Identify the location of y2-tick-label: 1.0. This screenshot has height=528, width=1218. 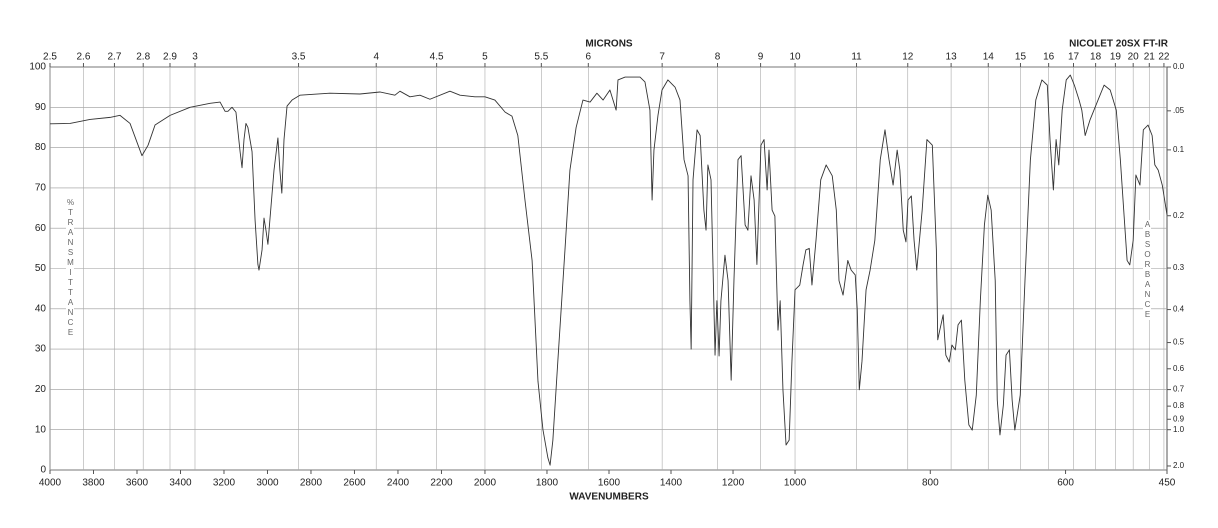
(1179, 429).